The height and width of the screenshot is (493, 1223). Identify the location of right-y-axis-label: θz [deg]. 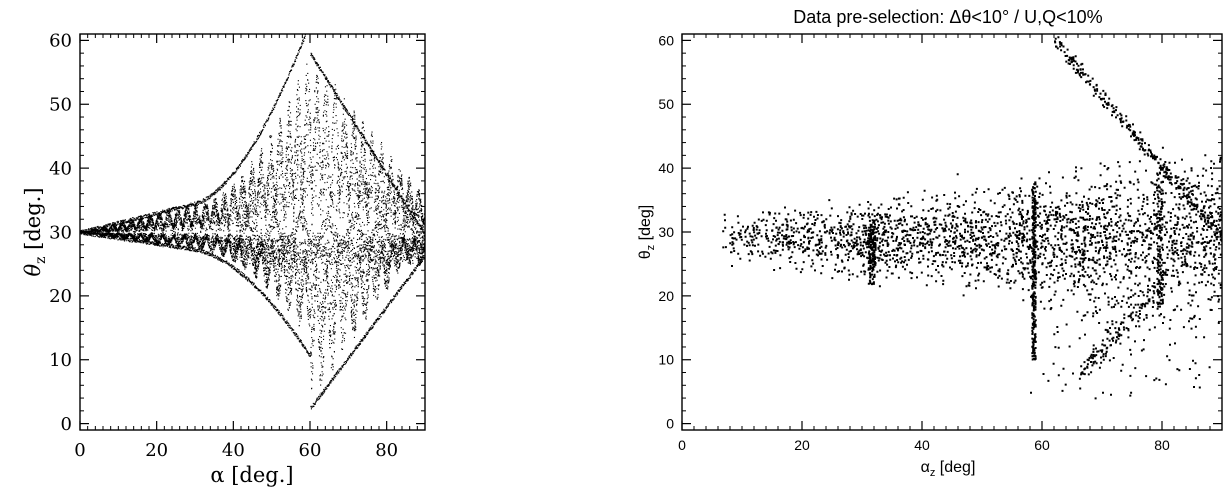
(647, 232).